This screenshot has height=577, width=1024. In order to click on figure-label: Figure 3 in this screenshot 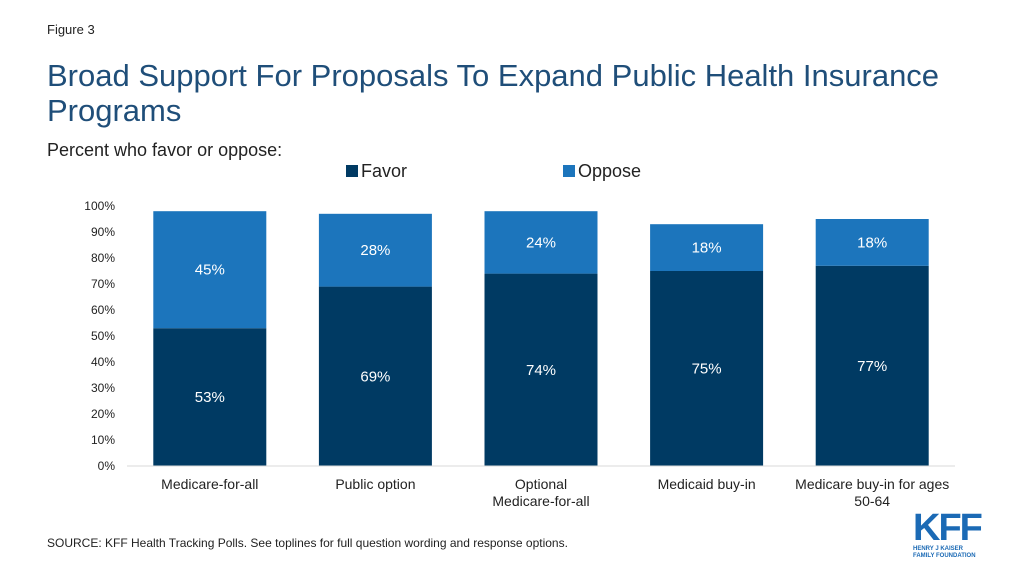, I will do `click(71, 29)`.